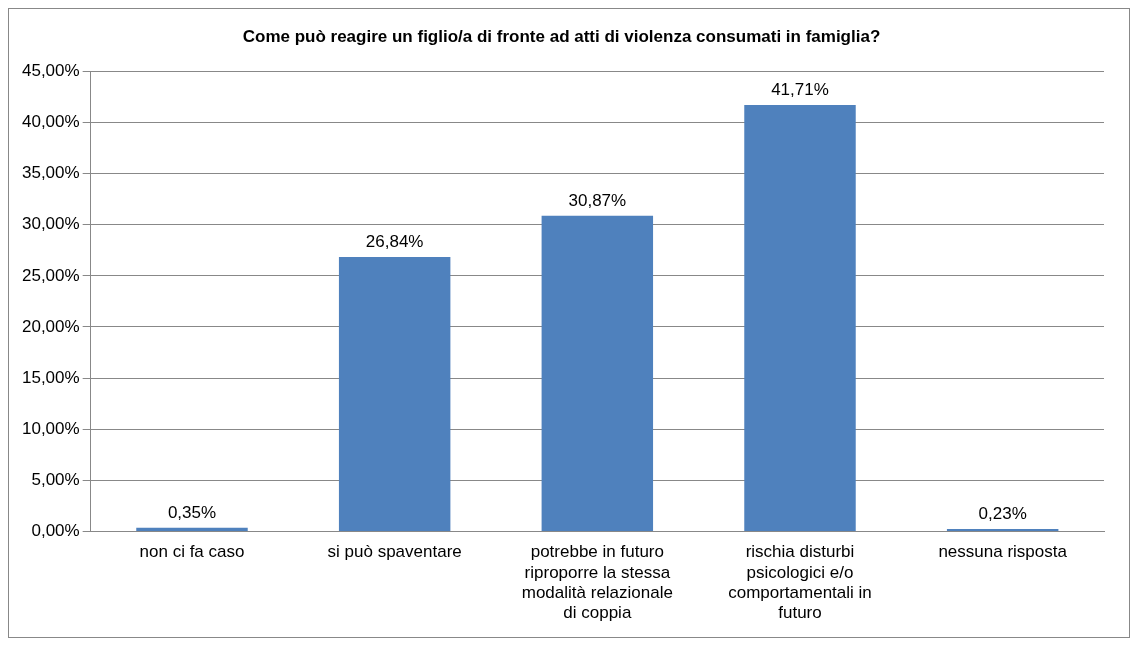  What do you see at coordinates (192, 513) in the screenshot?
I see `data-label: 0,35%` at bounding box center [192, 513].